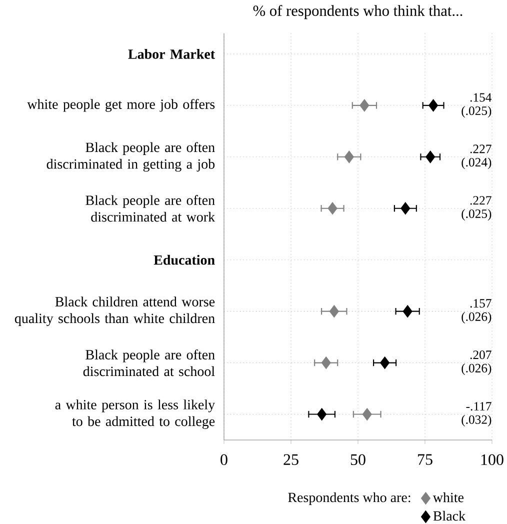  I want to click on annotation: .227 (.025), so click(477, 208).